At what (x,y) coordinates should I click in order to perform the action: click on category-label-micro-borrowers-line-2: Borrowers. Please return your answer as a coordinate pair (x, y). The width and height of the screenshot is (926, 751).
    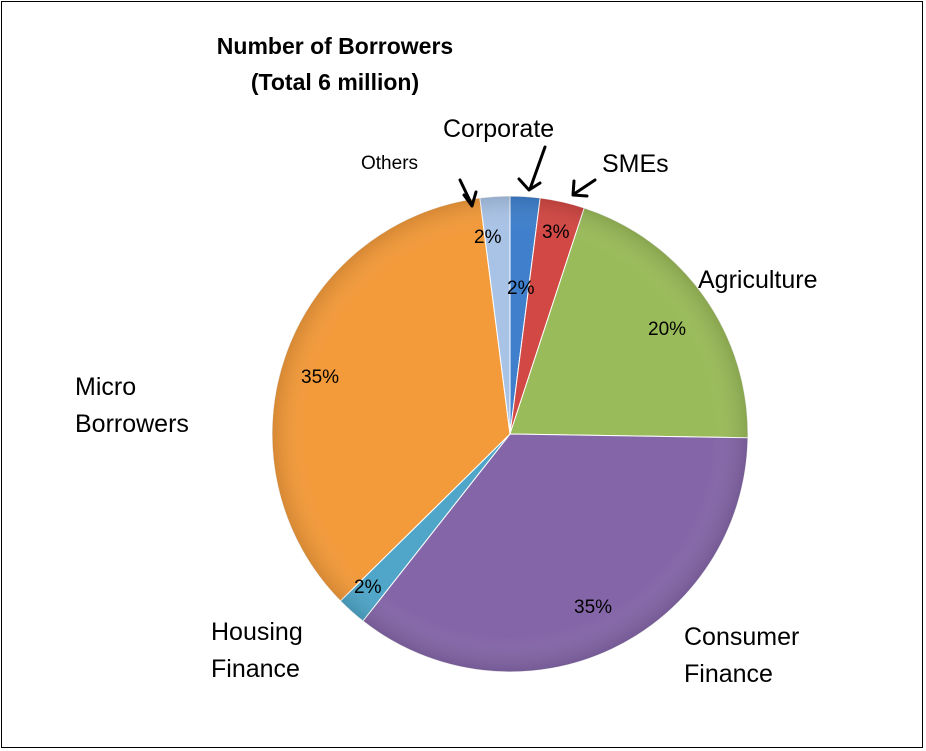
    Looking at the image, I should click on (132, 424).